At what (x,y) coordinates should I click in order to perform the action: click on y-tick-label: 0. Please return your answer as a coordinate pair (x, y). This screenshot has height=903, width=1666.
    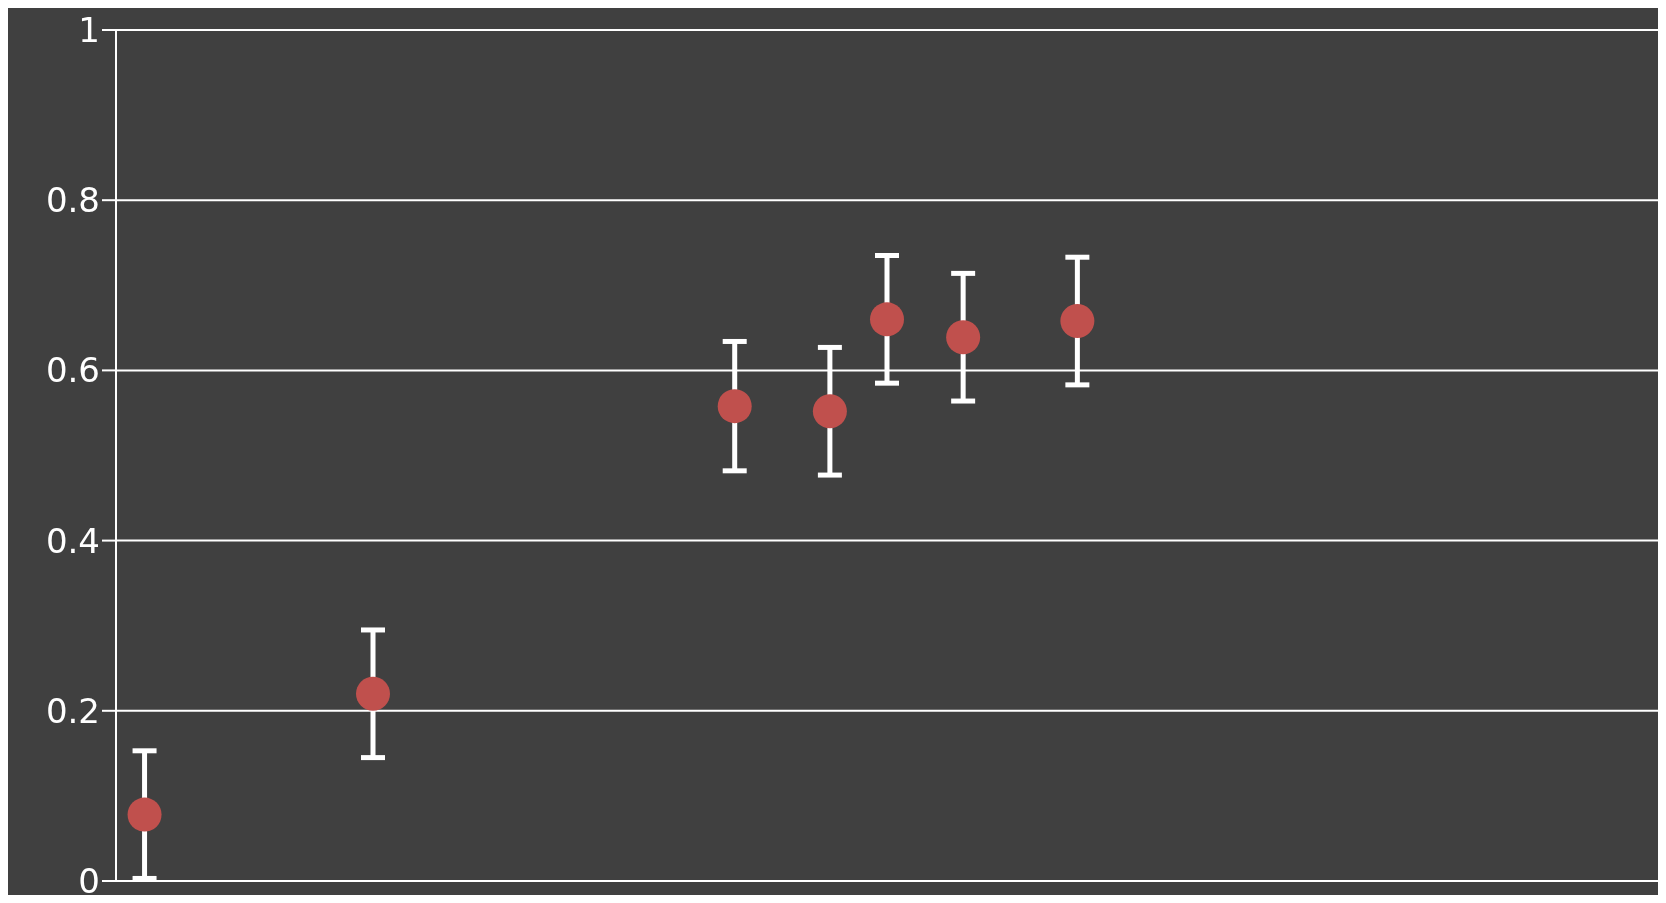
    Looking at the image, I should click on (89, 881).